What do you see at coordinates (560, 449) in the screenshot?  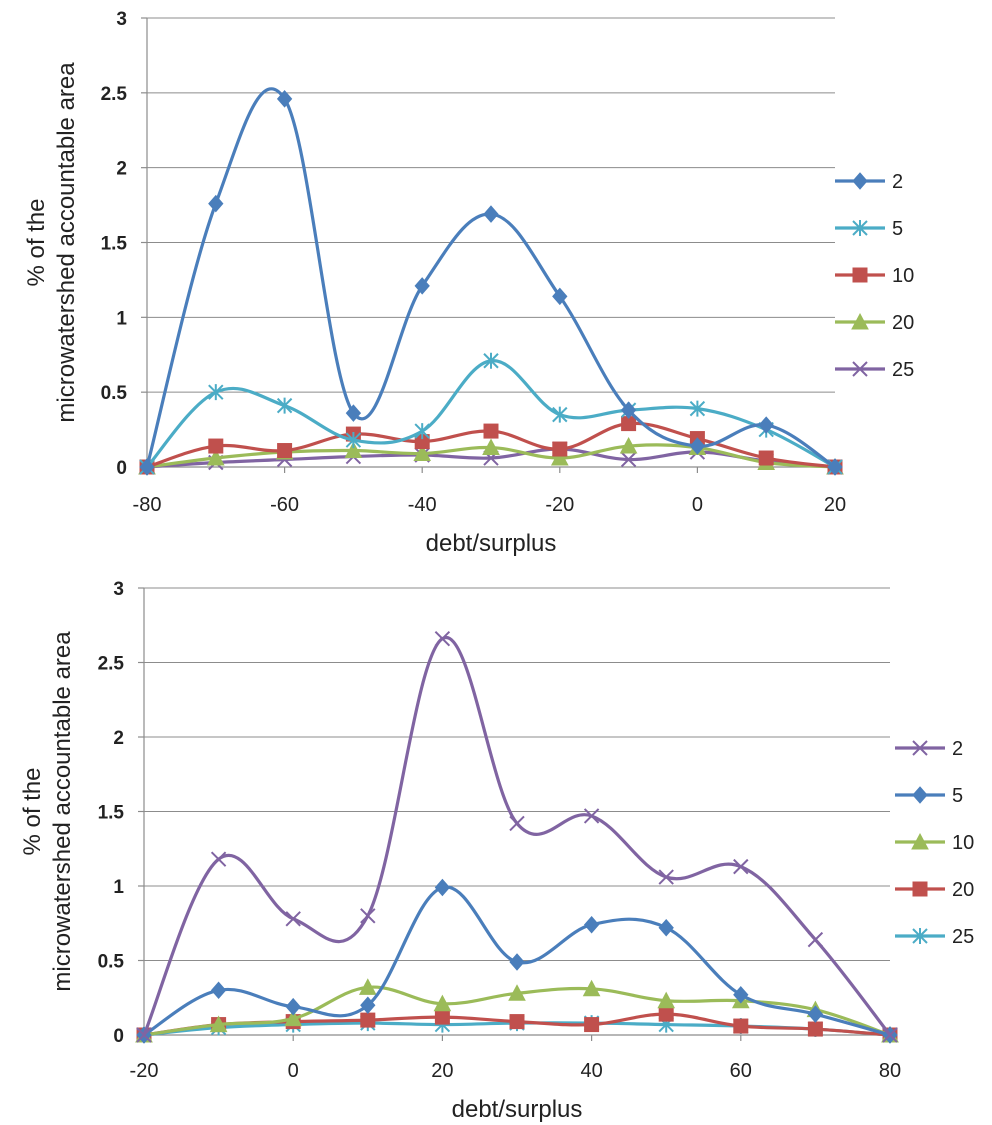 I see `point-10--20` at bounding box center [560, 449].